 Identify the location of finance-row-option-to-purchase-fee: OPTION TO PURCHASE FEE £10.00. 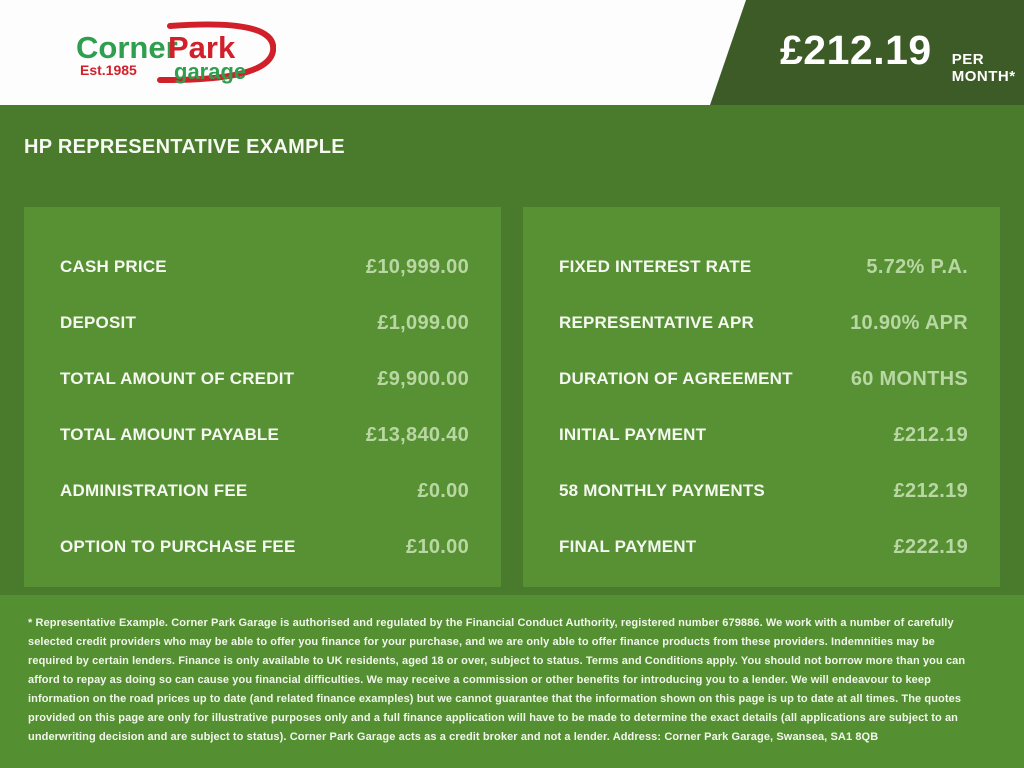
(264, 547).